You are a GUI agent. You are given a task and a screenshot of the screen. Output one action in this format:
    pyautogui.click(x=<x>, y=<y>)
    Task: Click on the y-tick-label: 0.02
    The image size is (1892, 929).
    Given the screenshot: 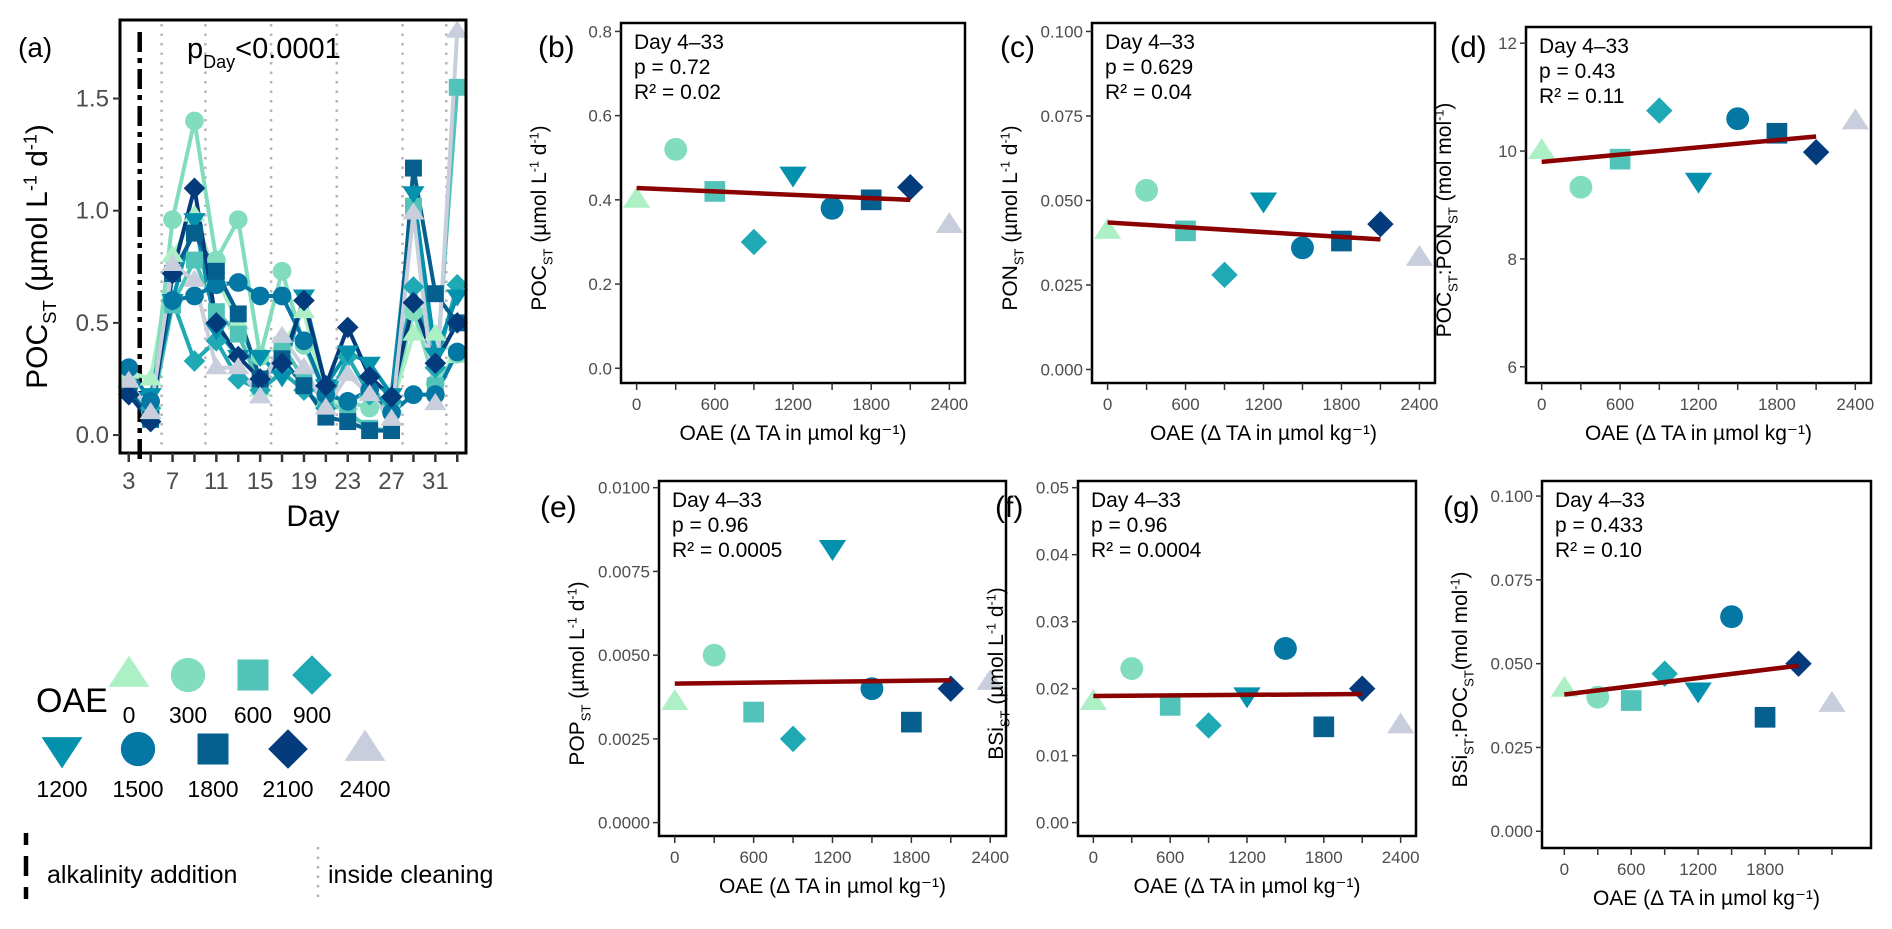 What is the action you would take?
    pyautogui.click(x=1052, y=689)
    